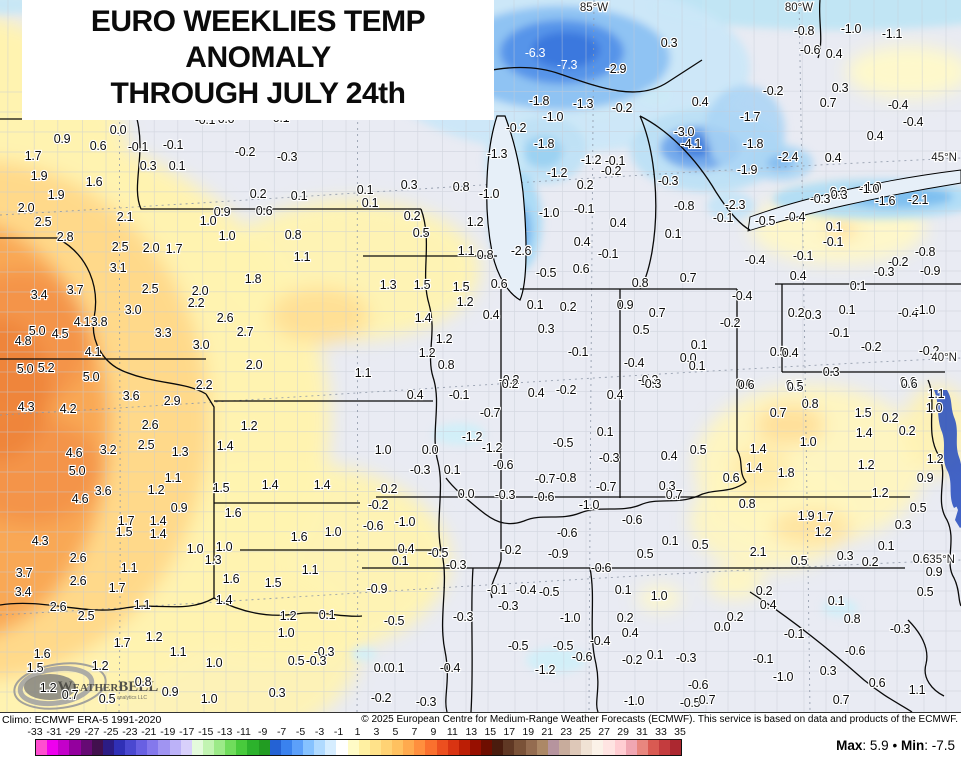 The width and height of the screenshot is (961, 757). I want to click on anomaly-value-label: 4.6, so click(74, 453).